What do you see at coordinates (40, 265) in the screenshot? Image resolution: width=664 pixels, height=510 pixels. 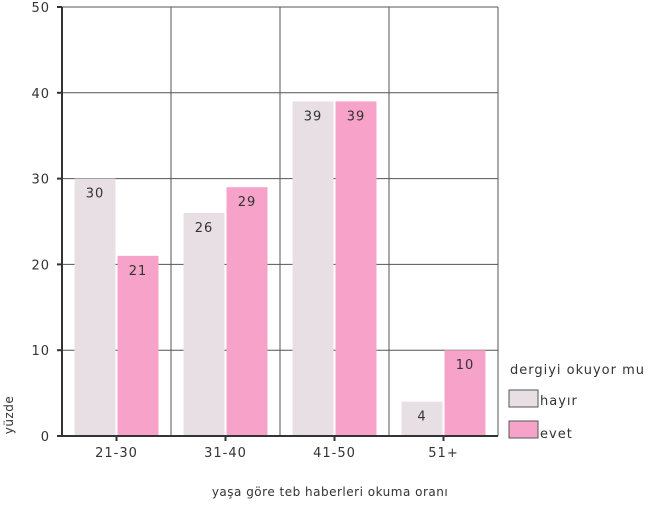 I see `y-tick-label-2: 20` at bounding box center [40, 265].